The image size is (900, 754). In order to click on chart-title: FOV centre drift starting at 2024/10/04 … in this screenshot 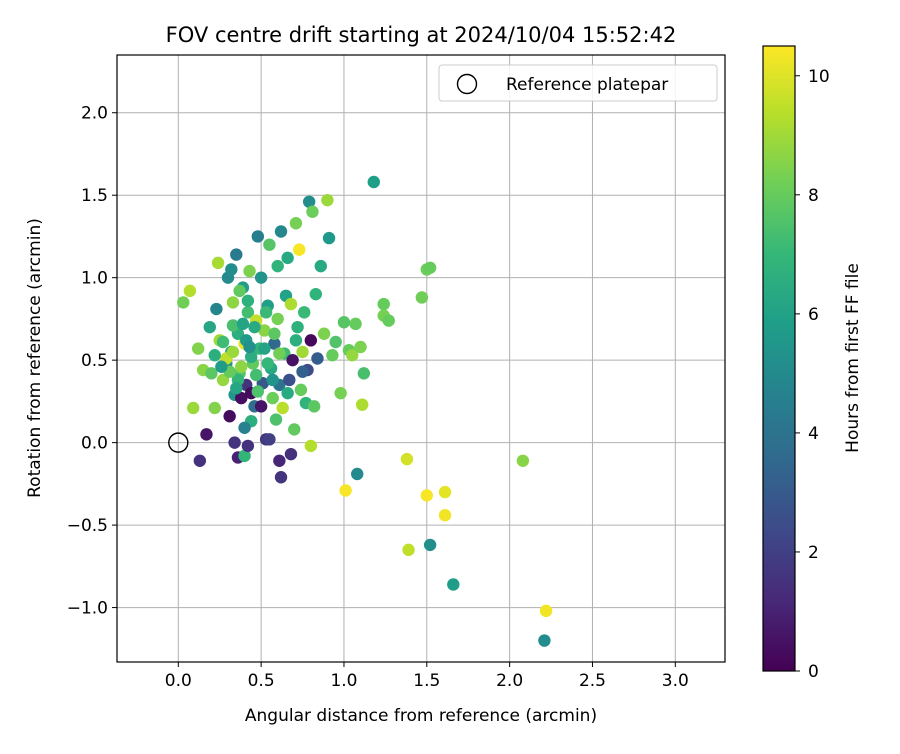, I will do `click(421, 35)`.